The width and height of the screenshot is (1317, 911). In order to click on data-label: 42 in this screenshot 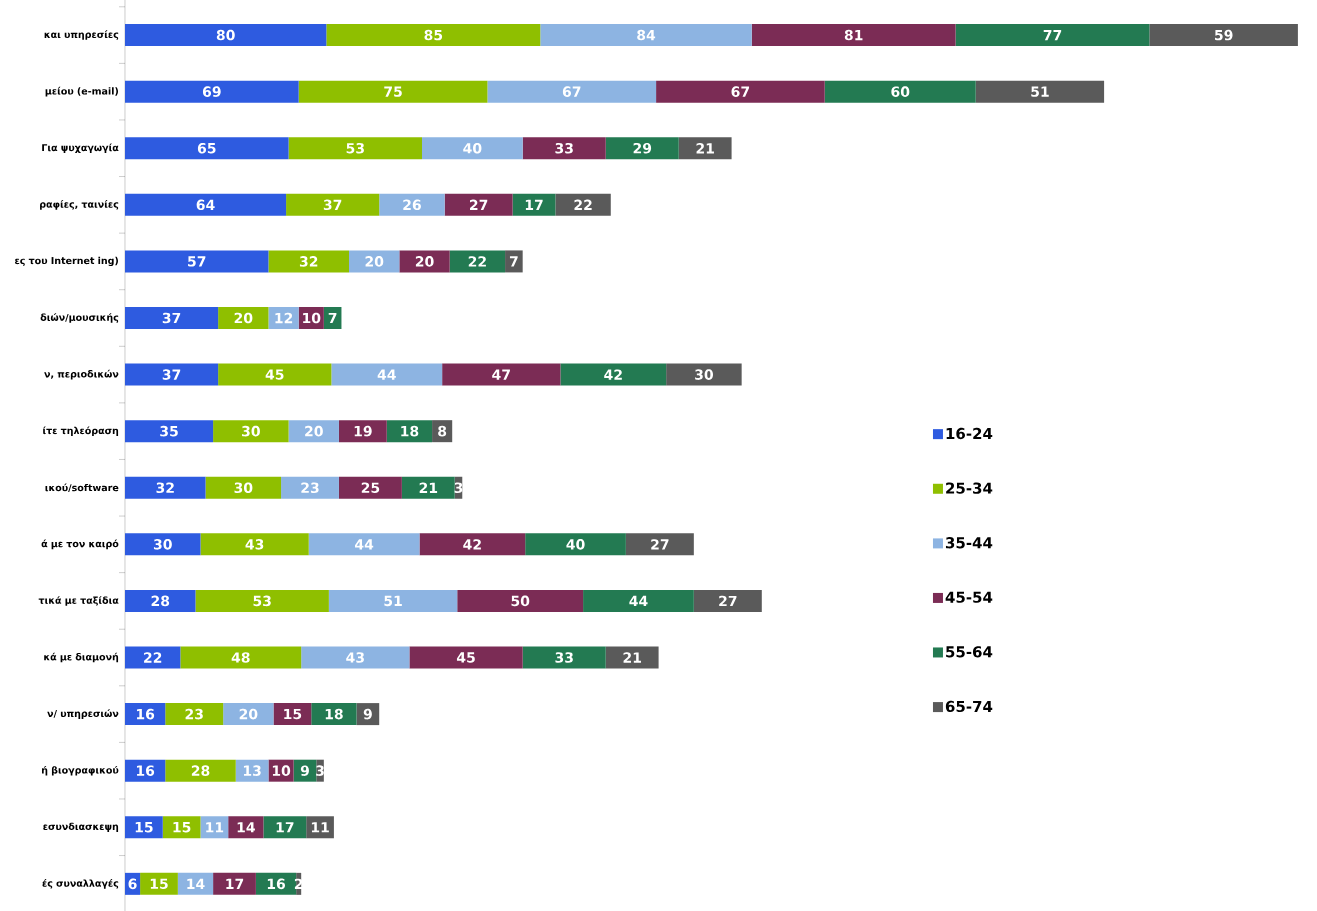, I will do `click(613, 374)`.